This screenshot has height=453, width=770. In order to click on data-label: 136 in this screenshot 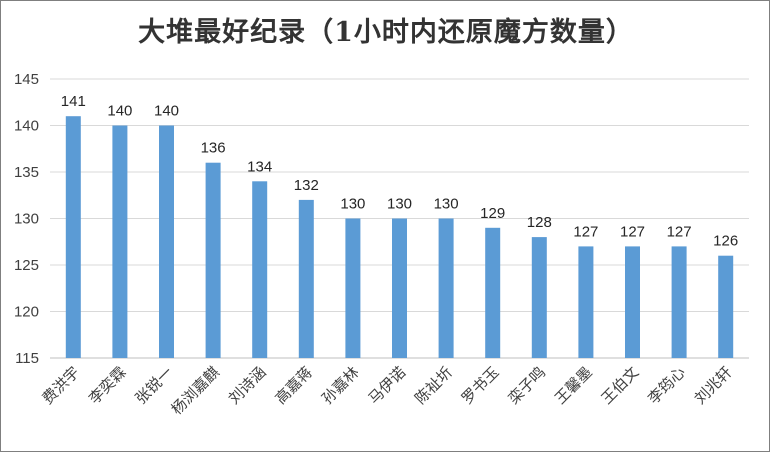, I will do `click(213, 148)`.